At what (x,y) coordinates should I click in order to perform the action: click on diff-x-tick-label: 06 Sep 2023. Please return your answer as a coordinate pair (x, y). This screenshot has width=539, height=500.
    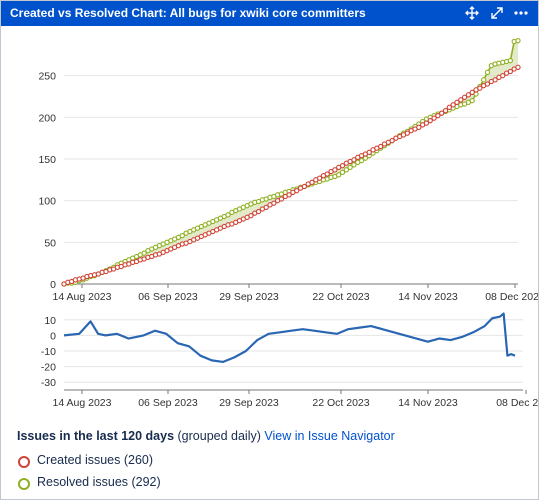
    Looking at the image, I should click on (168, 403).